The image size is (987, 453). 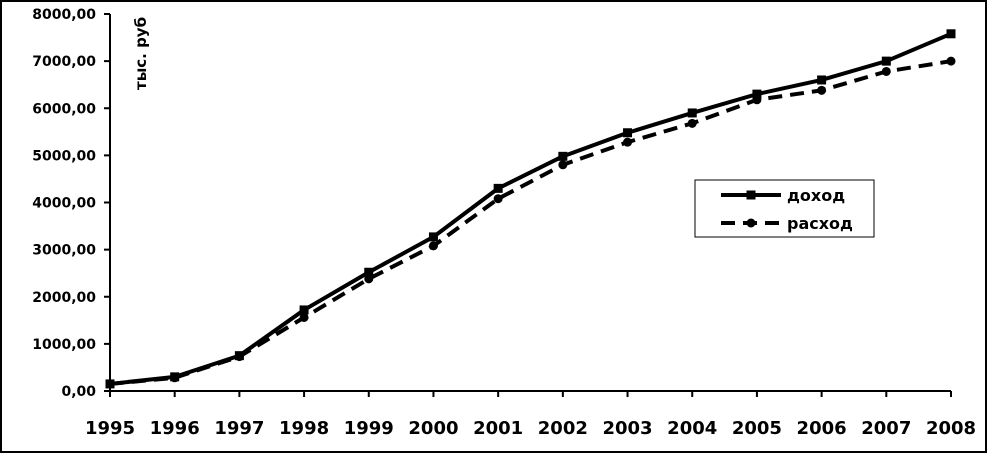 I want to click on y-axis-label: тыс. руб, so click(x=141, y=53).